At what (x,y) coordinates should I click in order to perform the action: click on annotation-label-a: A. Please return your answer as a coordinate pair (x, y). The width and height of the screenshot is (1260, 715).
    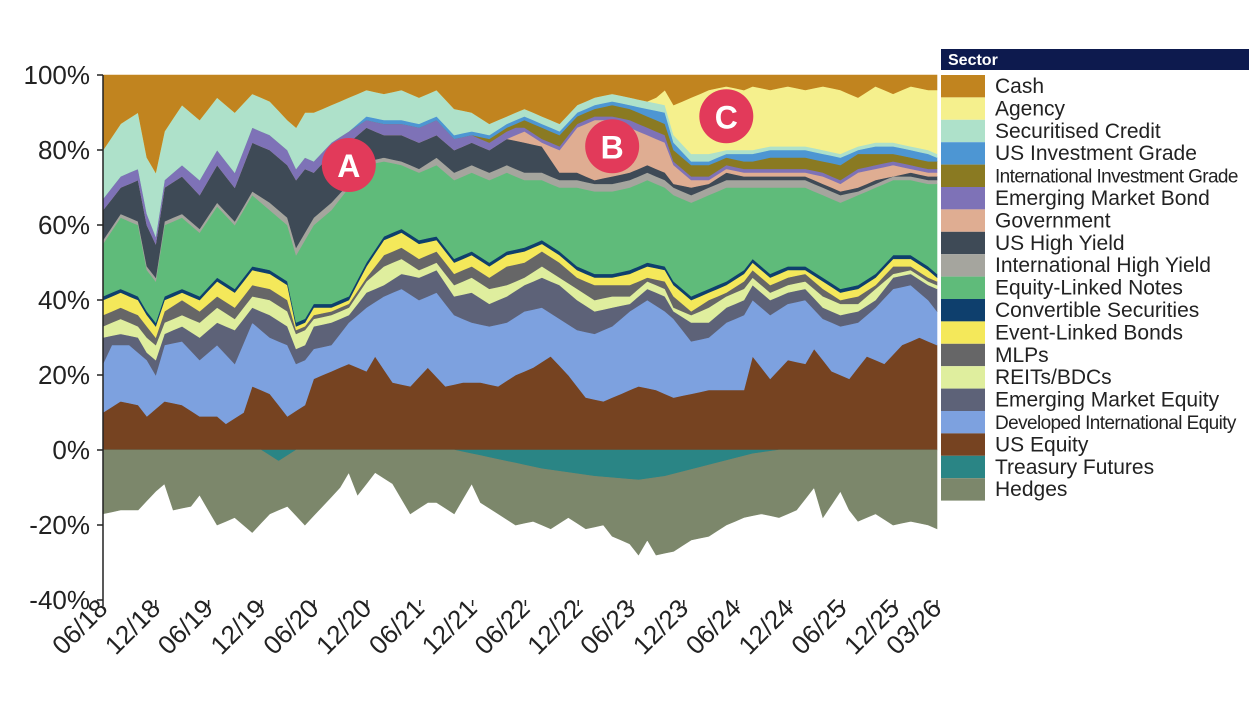
    Looking at the image, I should click on (348, 166).